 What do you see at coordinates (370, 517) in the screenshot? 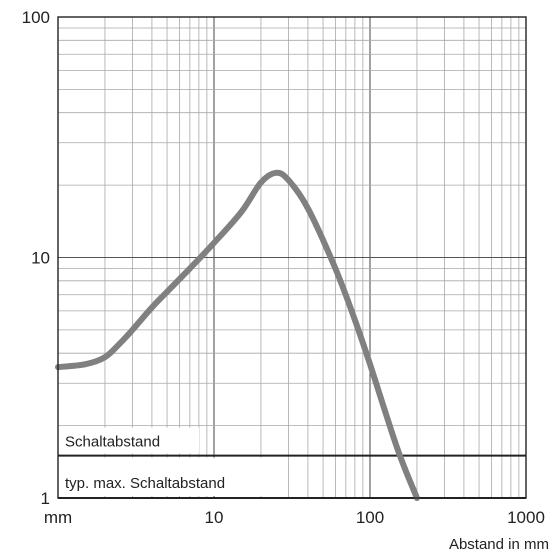
I see `x-tick-label: 100` at bounding box center [370, 517].